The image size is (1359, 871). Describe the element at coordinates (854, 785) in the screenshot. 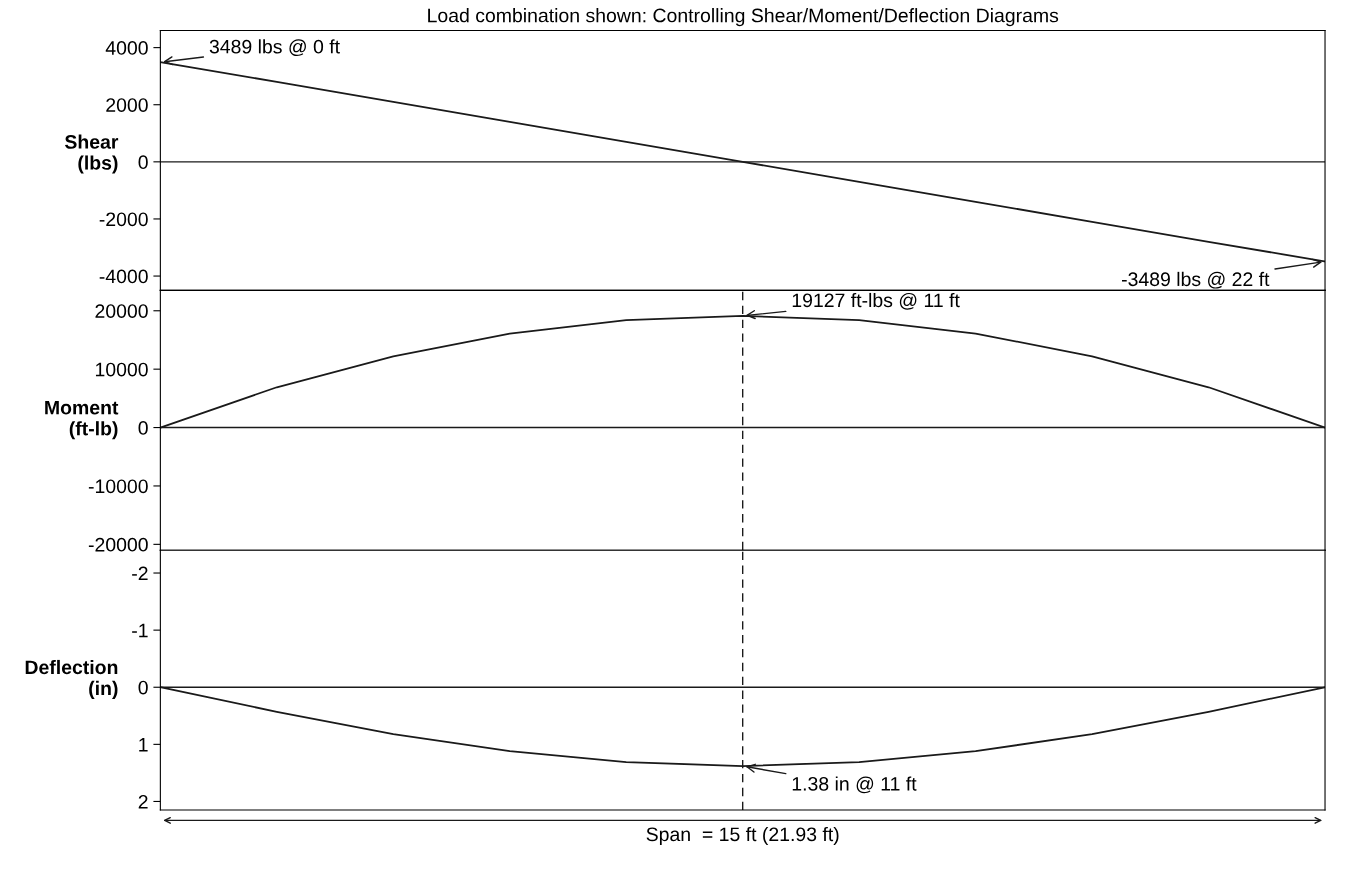

I see `annotation: 1.38 in @ 11 ft` at that location.